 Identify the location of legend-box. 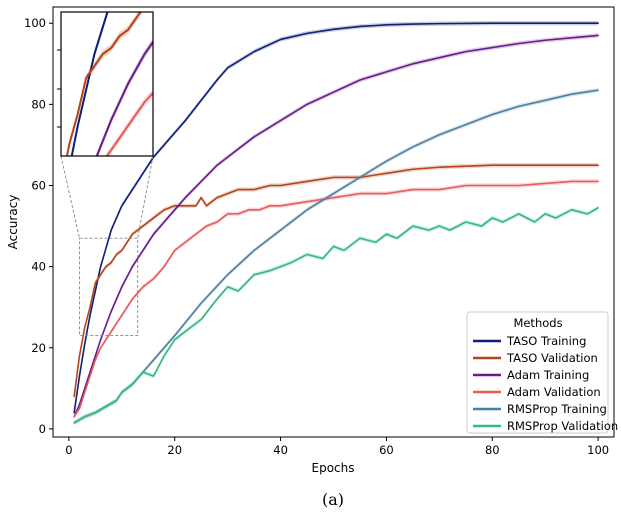
(537, 372).